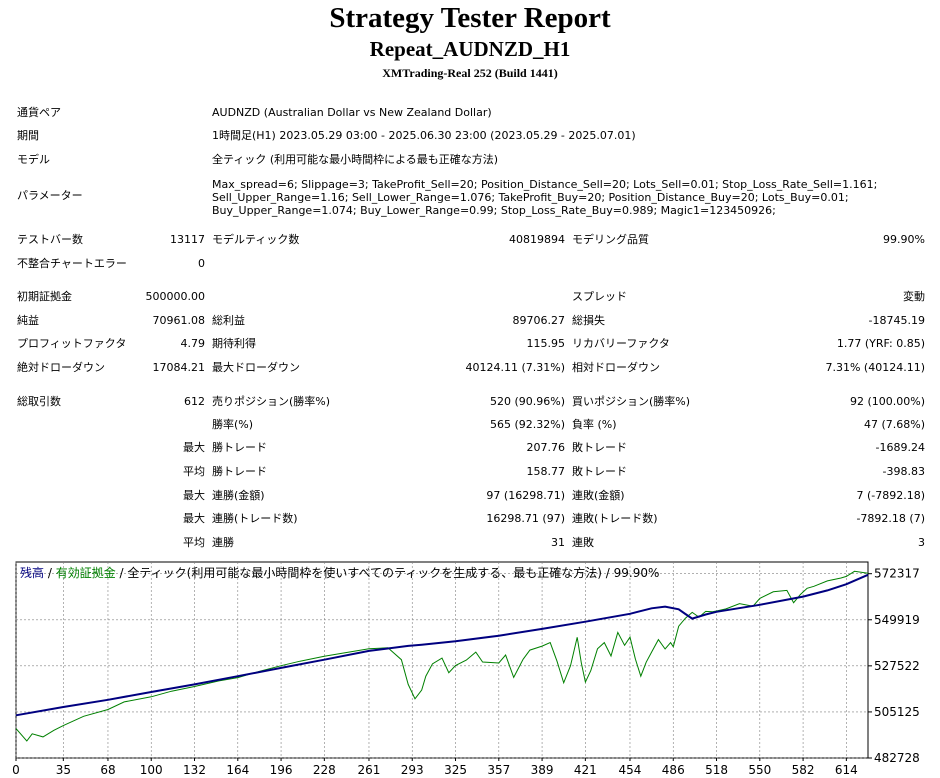 Image resolution: width=940 pixels, height=778 pixels. What do you see at coordinates (194, 401) in the screenshot?
I see `total-trades-value: 612` at bounding box center [194, 401].